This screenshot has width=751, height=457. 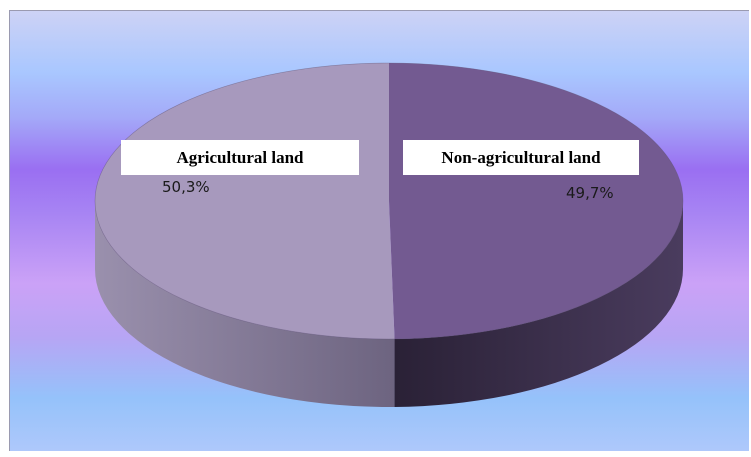 I want to click on slice-label-non-agricultural: Non-agricultural land, so click(x=521, y=157).